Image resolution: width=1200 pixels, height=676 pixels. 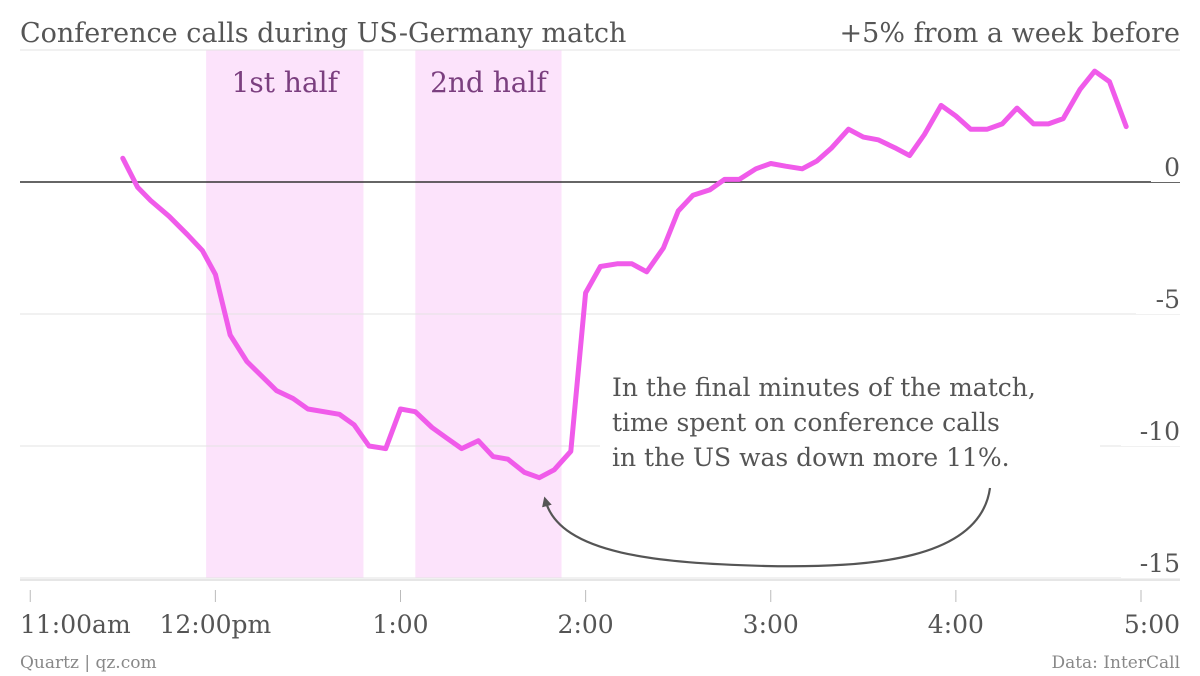 I want to click on y-tick-label: -15, so click(x=1160, y=563).